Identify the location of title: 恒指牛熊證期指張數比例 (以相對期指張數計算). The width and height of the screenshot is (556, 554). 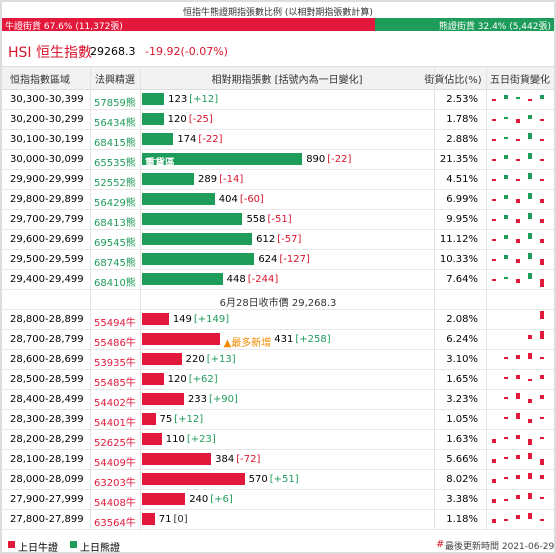
(278, 13).